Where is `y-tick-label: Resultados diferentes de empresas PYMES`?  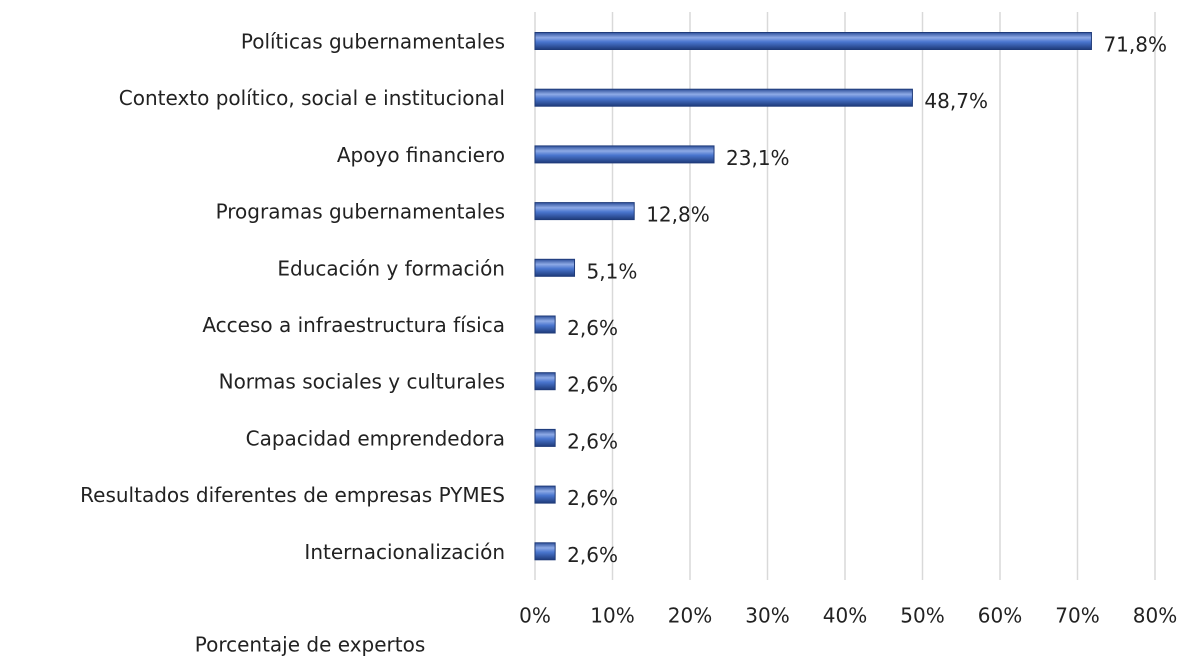 y-tick-label: Resultados diferentes de empresas PYMES is located at coordinates (292, 495).